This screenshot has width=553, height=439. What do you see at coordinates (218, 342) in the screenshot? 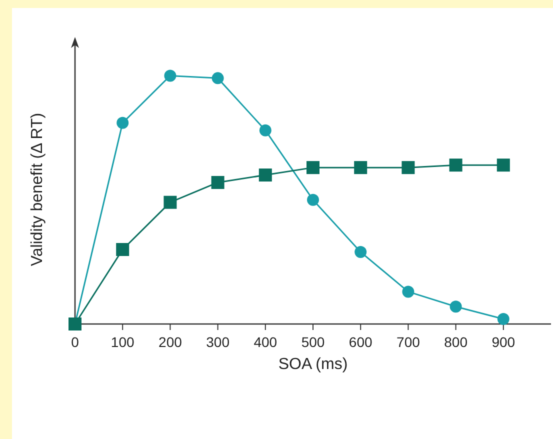
I see `x-tick-label: 300` at bounding box center [218, 342].